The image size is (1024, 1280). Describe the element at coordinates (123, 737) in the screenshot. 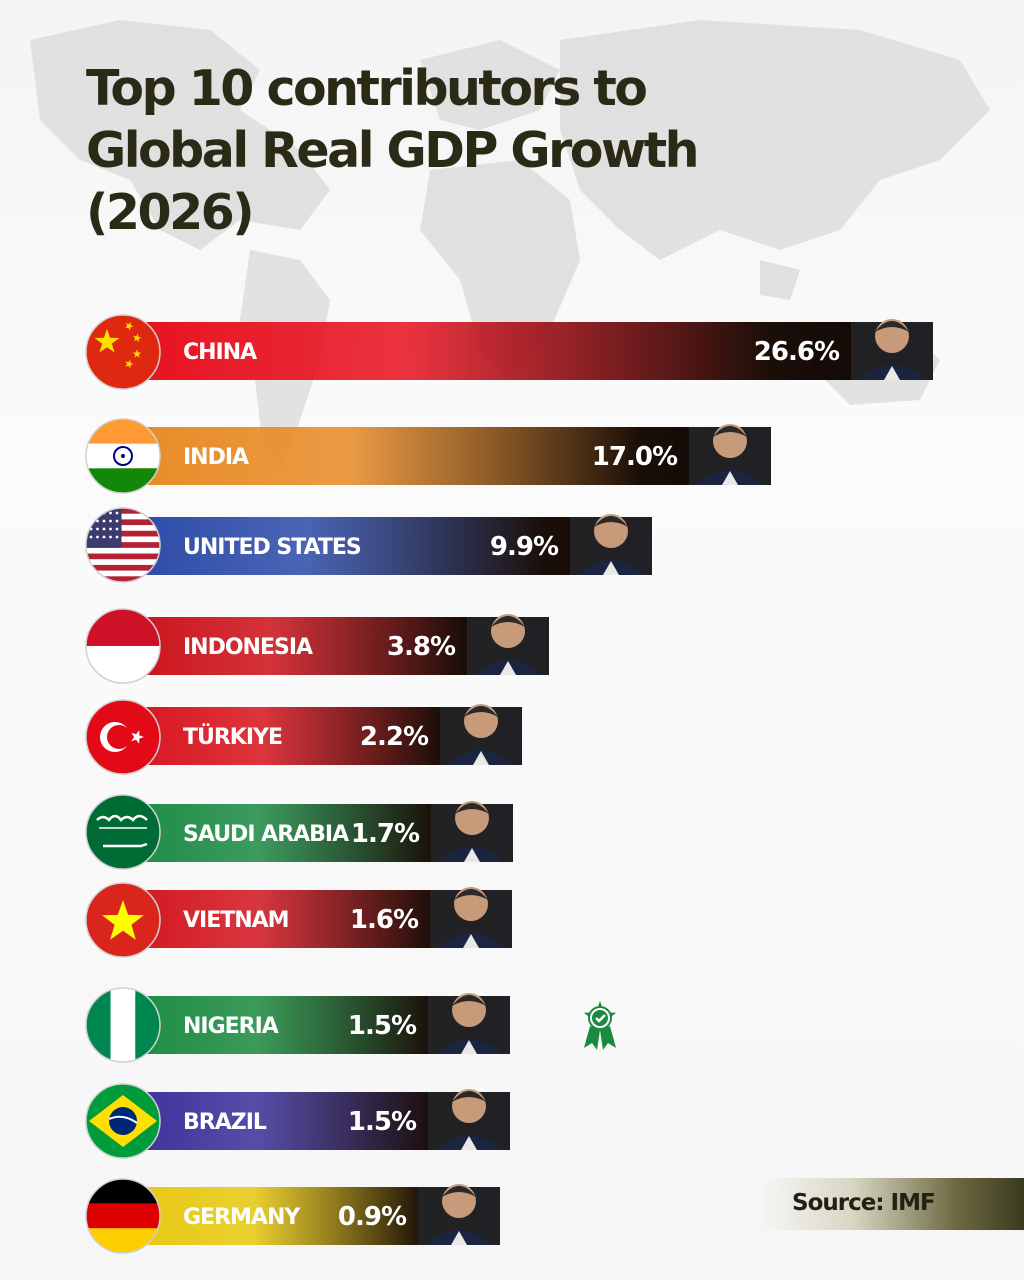

I see `turkiye-flag-icon` at that location.